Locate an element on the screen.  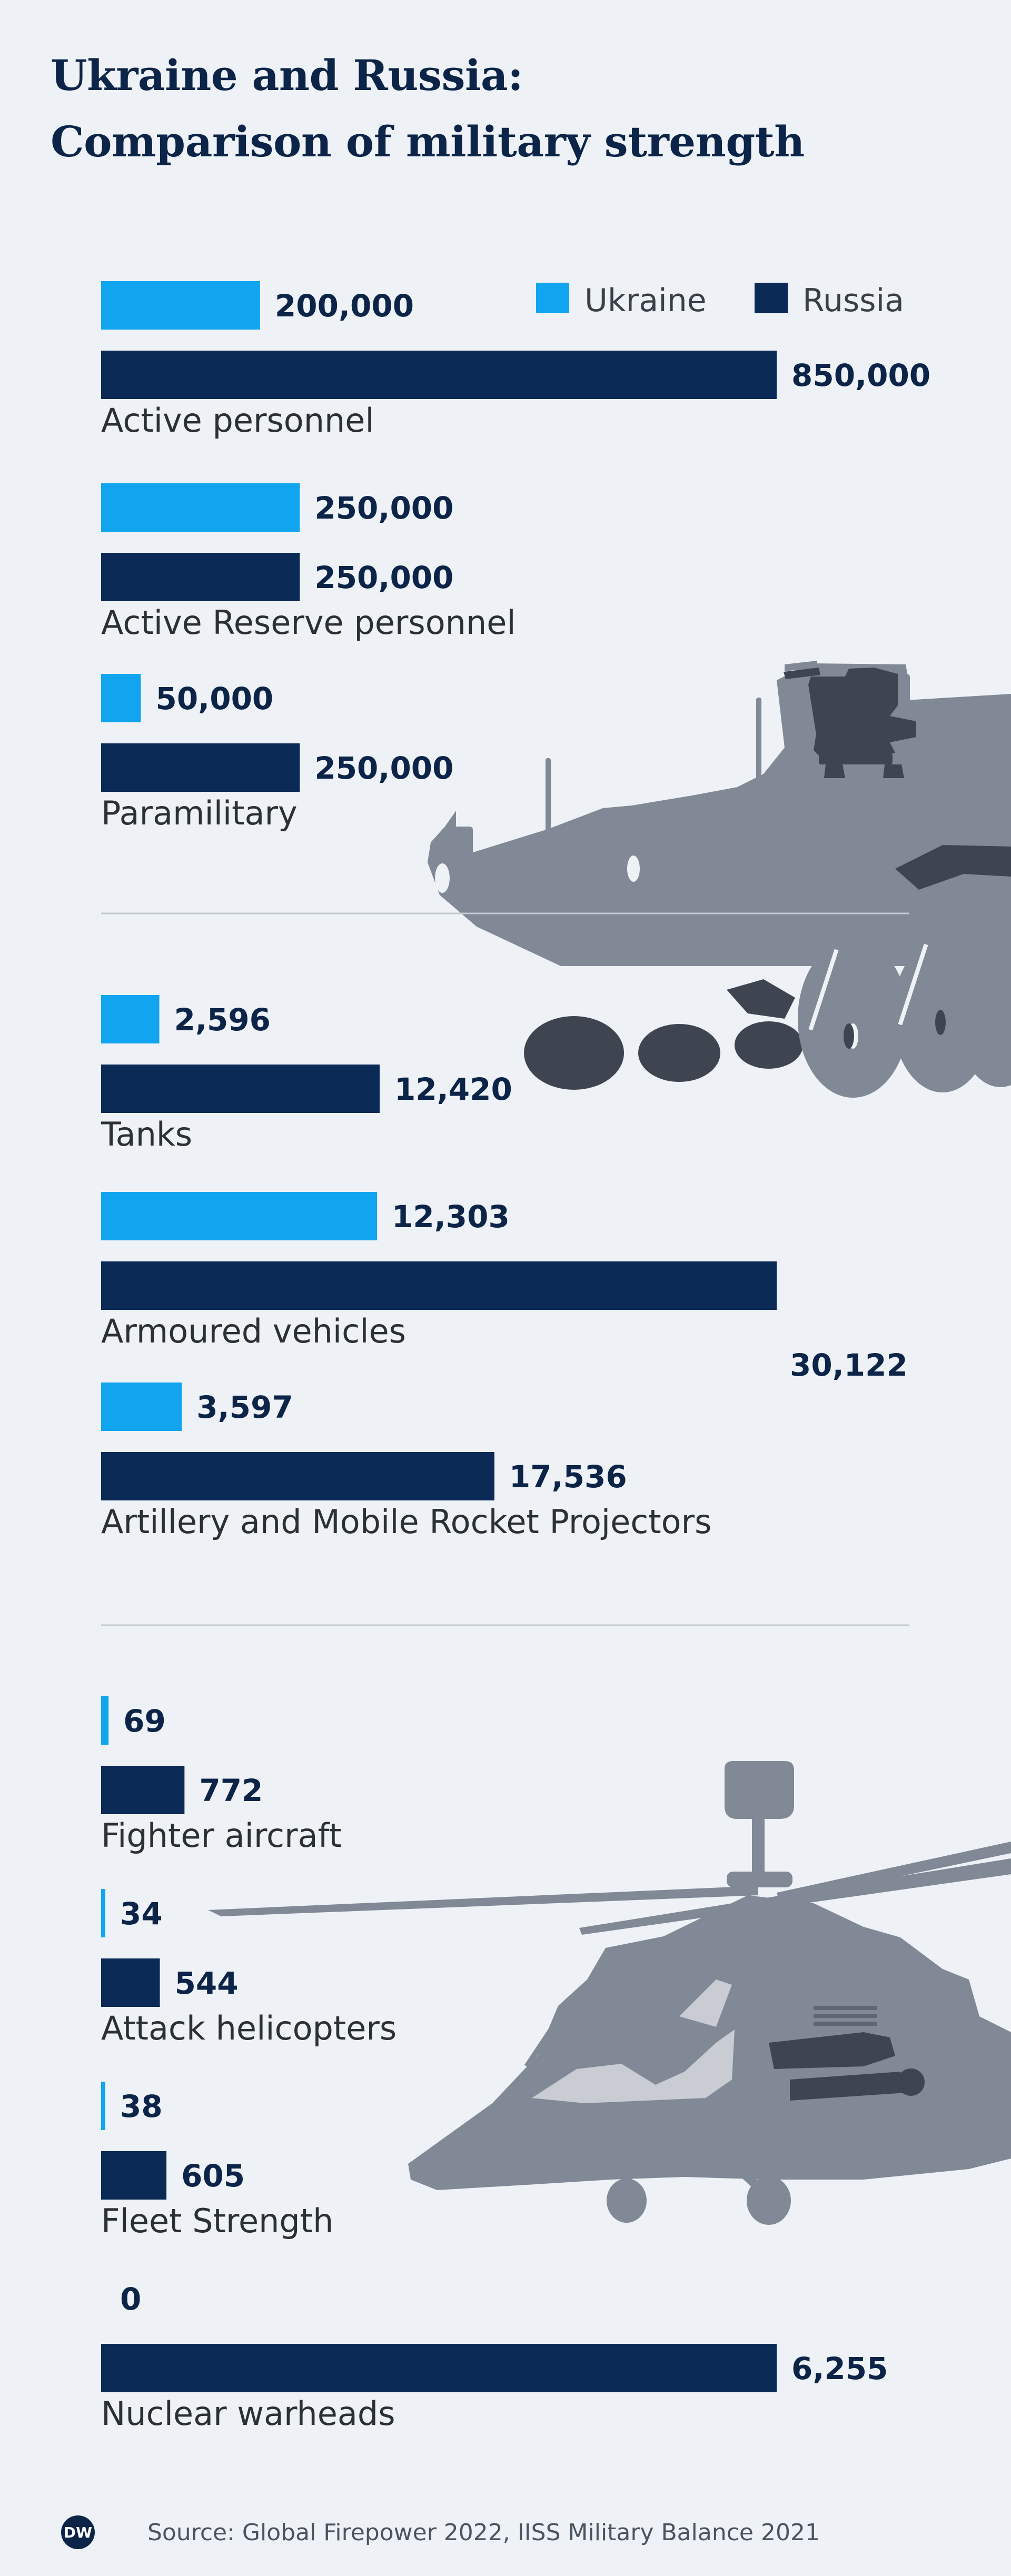
page-title-line-1: Ukraine and Russia: is located at coordinates (287, 75).